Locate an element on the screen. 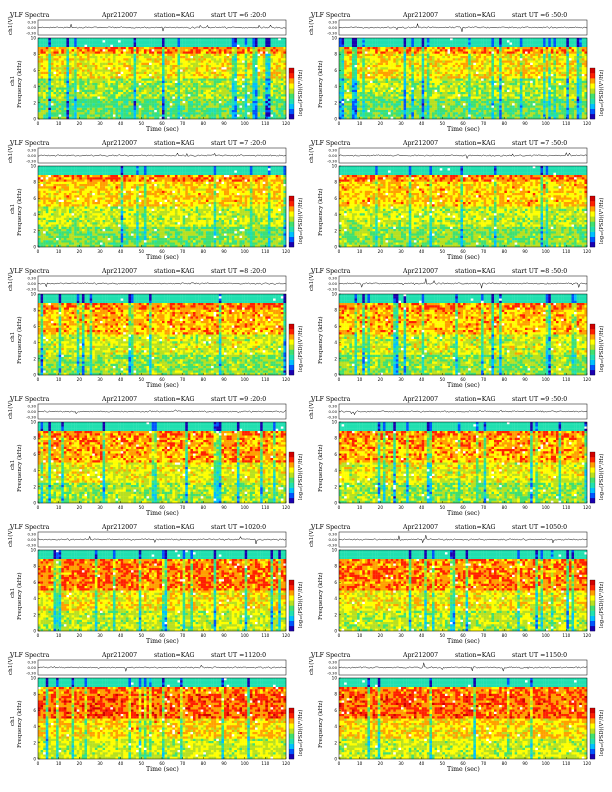  panel-title: VLF Spectra is located at coordinates (330, 655).